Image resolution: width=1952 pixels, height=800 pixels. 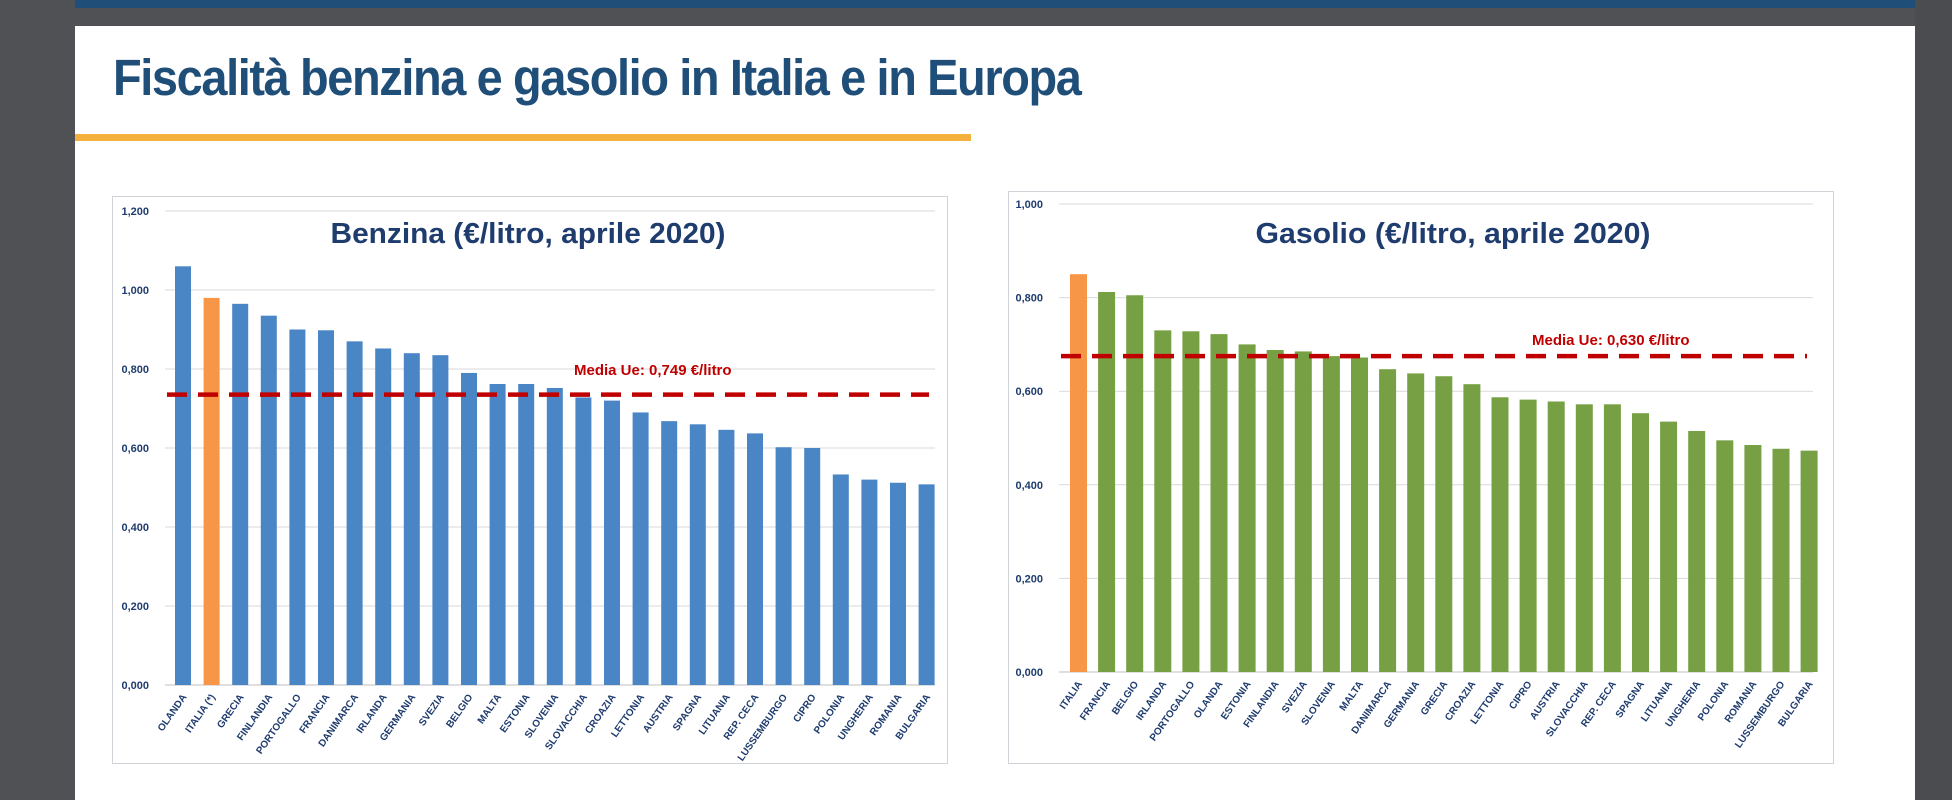 I want to click on top-accent-bar, so click(x=995, y=4).